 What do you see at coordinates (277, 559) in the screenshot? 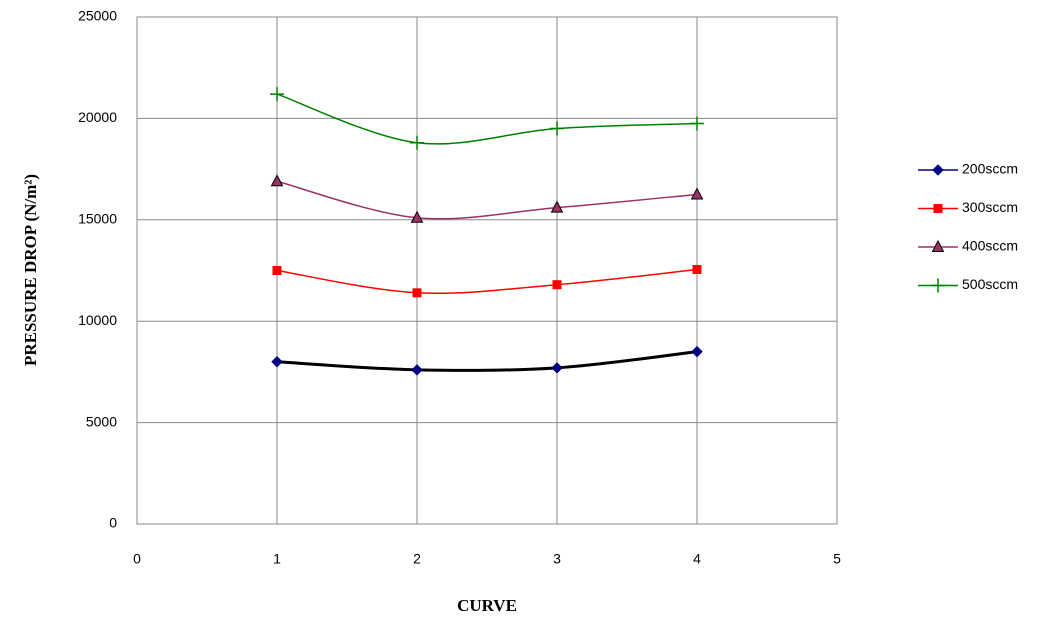
I see `x-tick-label: 1` at bounding box center [277, 559].